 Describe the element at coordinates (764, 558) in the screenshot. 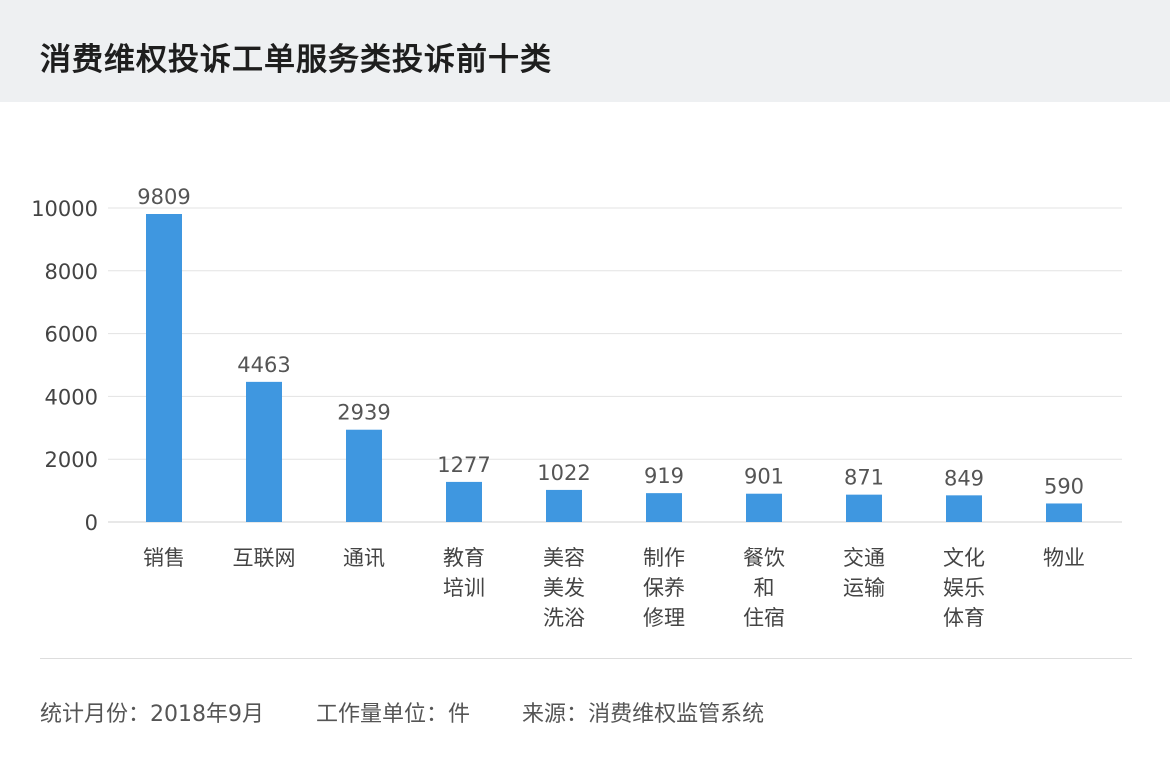

I see `x-tick-label: 餐饮` at that location.